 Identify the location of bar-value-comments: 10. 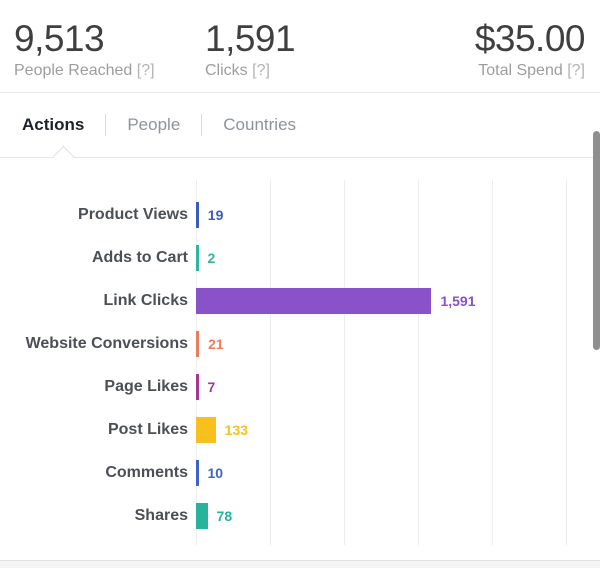
(215, 472).